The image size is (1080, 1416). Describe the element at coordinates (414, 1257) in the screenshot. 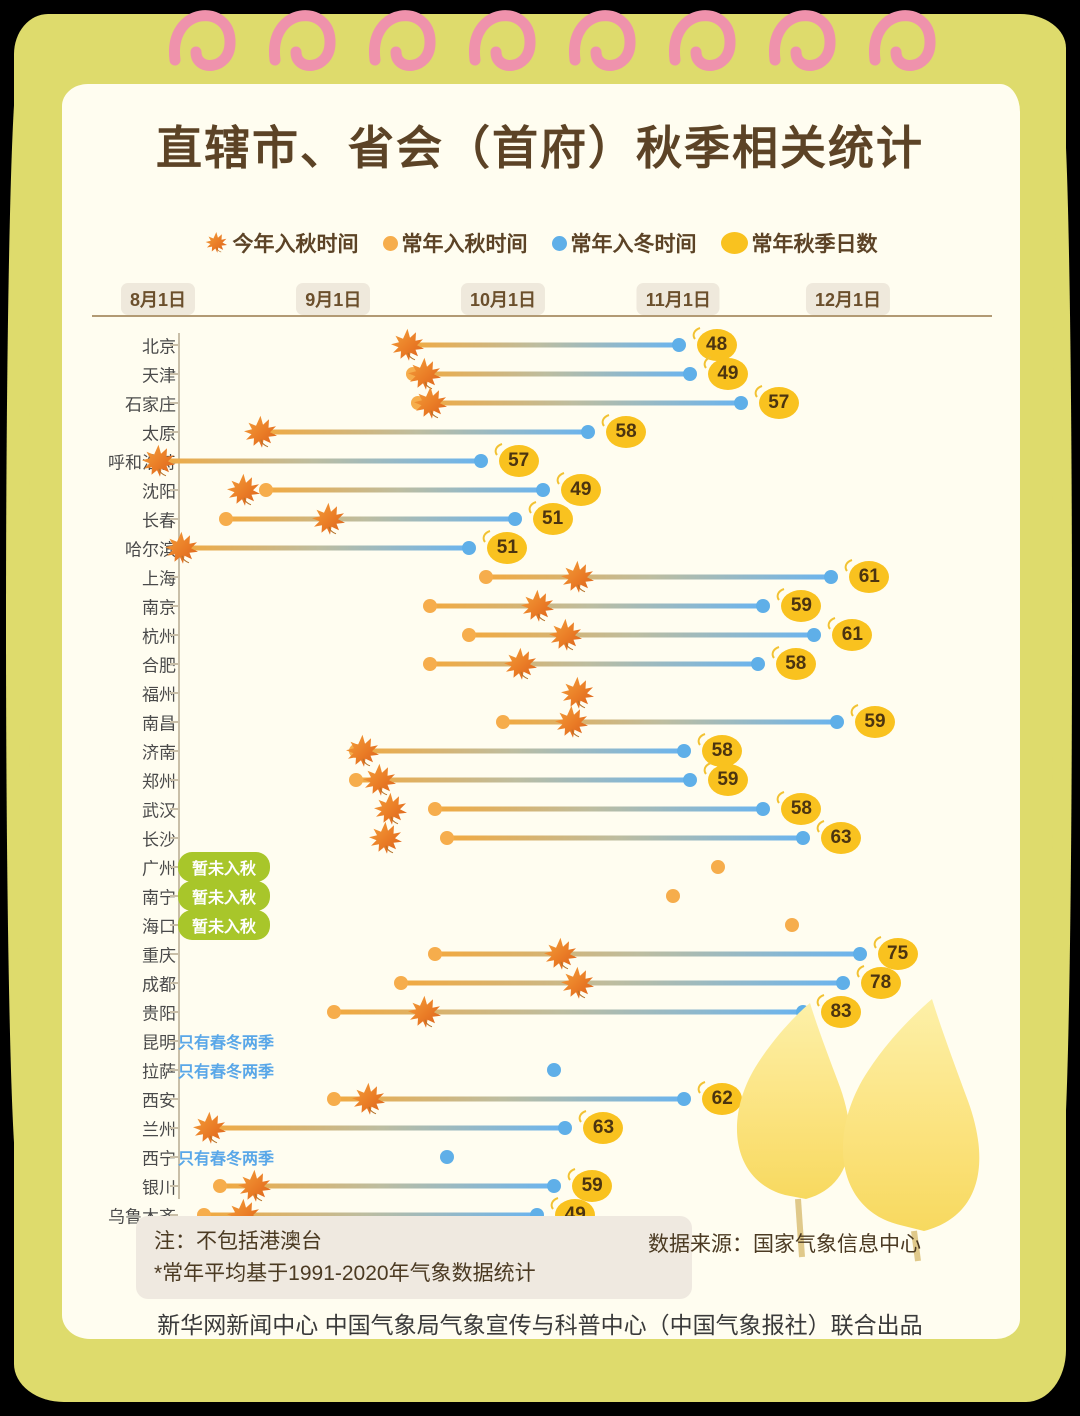

I see `footnote-box: 注：不包括港澳台 *常年平均基于1991-2020年气象数据统计` at that location.